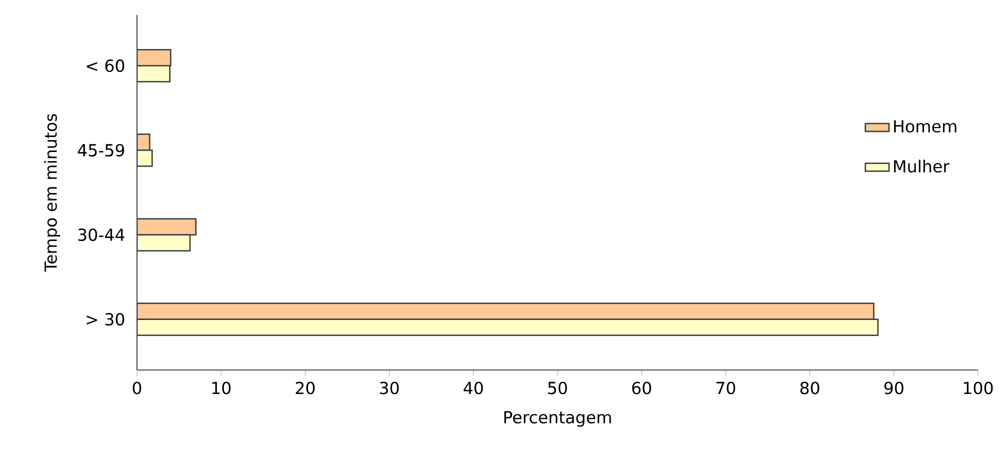 The image size is (1000, 452). What do you see at coordinates (557, 388) in the screenshot?
I see `x-tick-label: 50` at bounding box center [557, 388].